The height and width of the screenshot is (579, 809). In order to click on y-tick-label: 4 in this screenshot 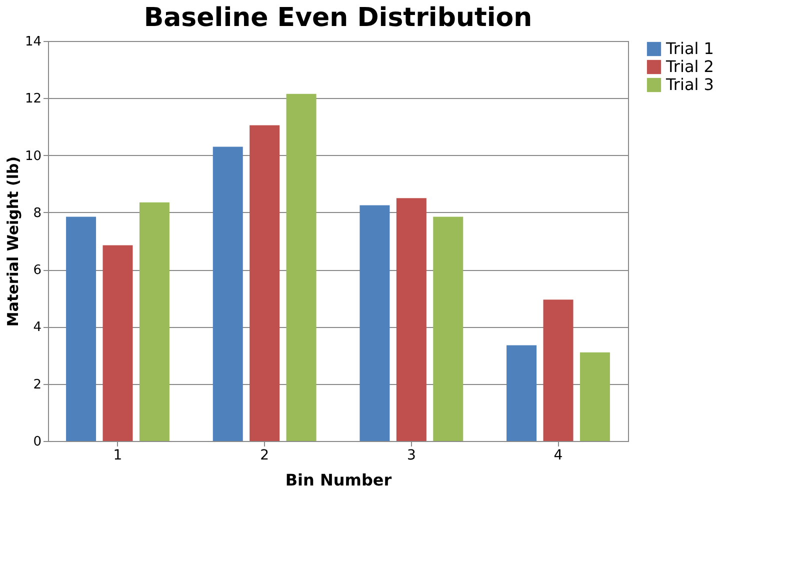, I will do `click(37, 328)`.